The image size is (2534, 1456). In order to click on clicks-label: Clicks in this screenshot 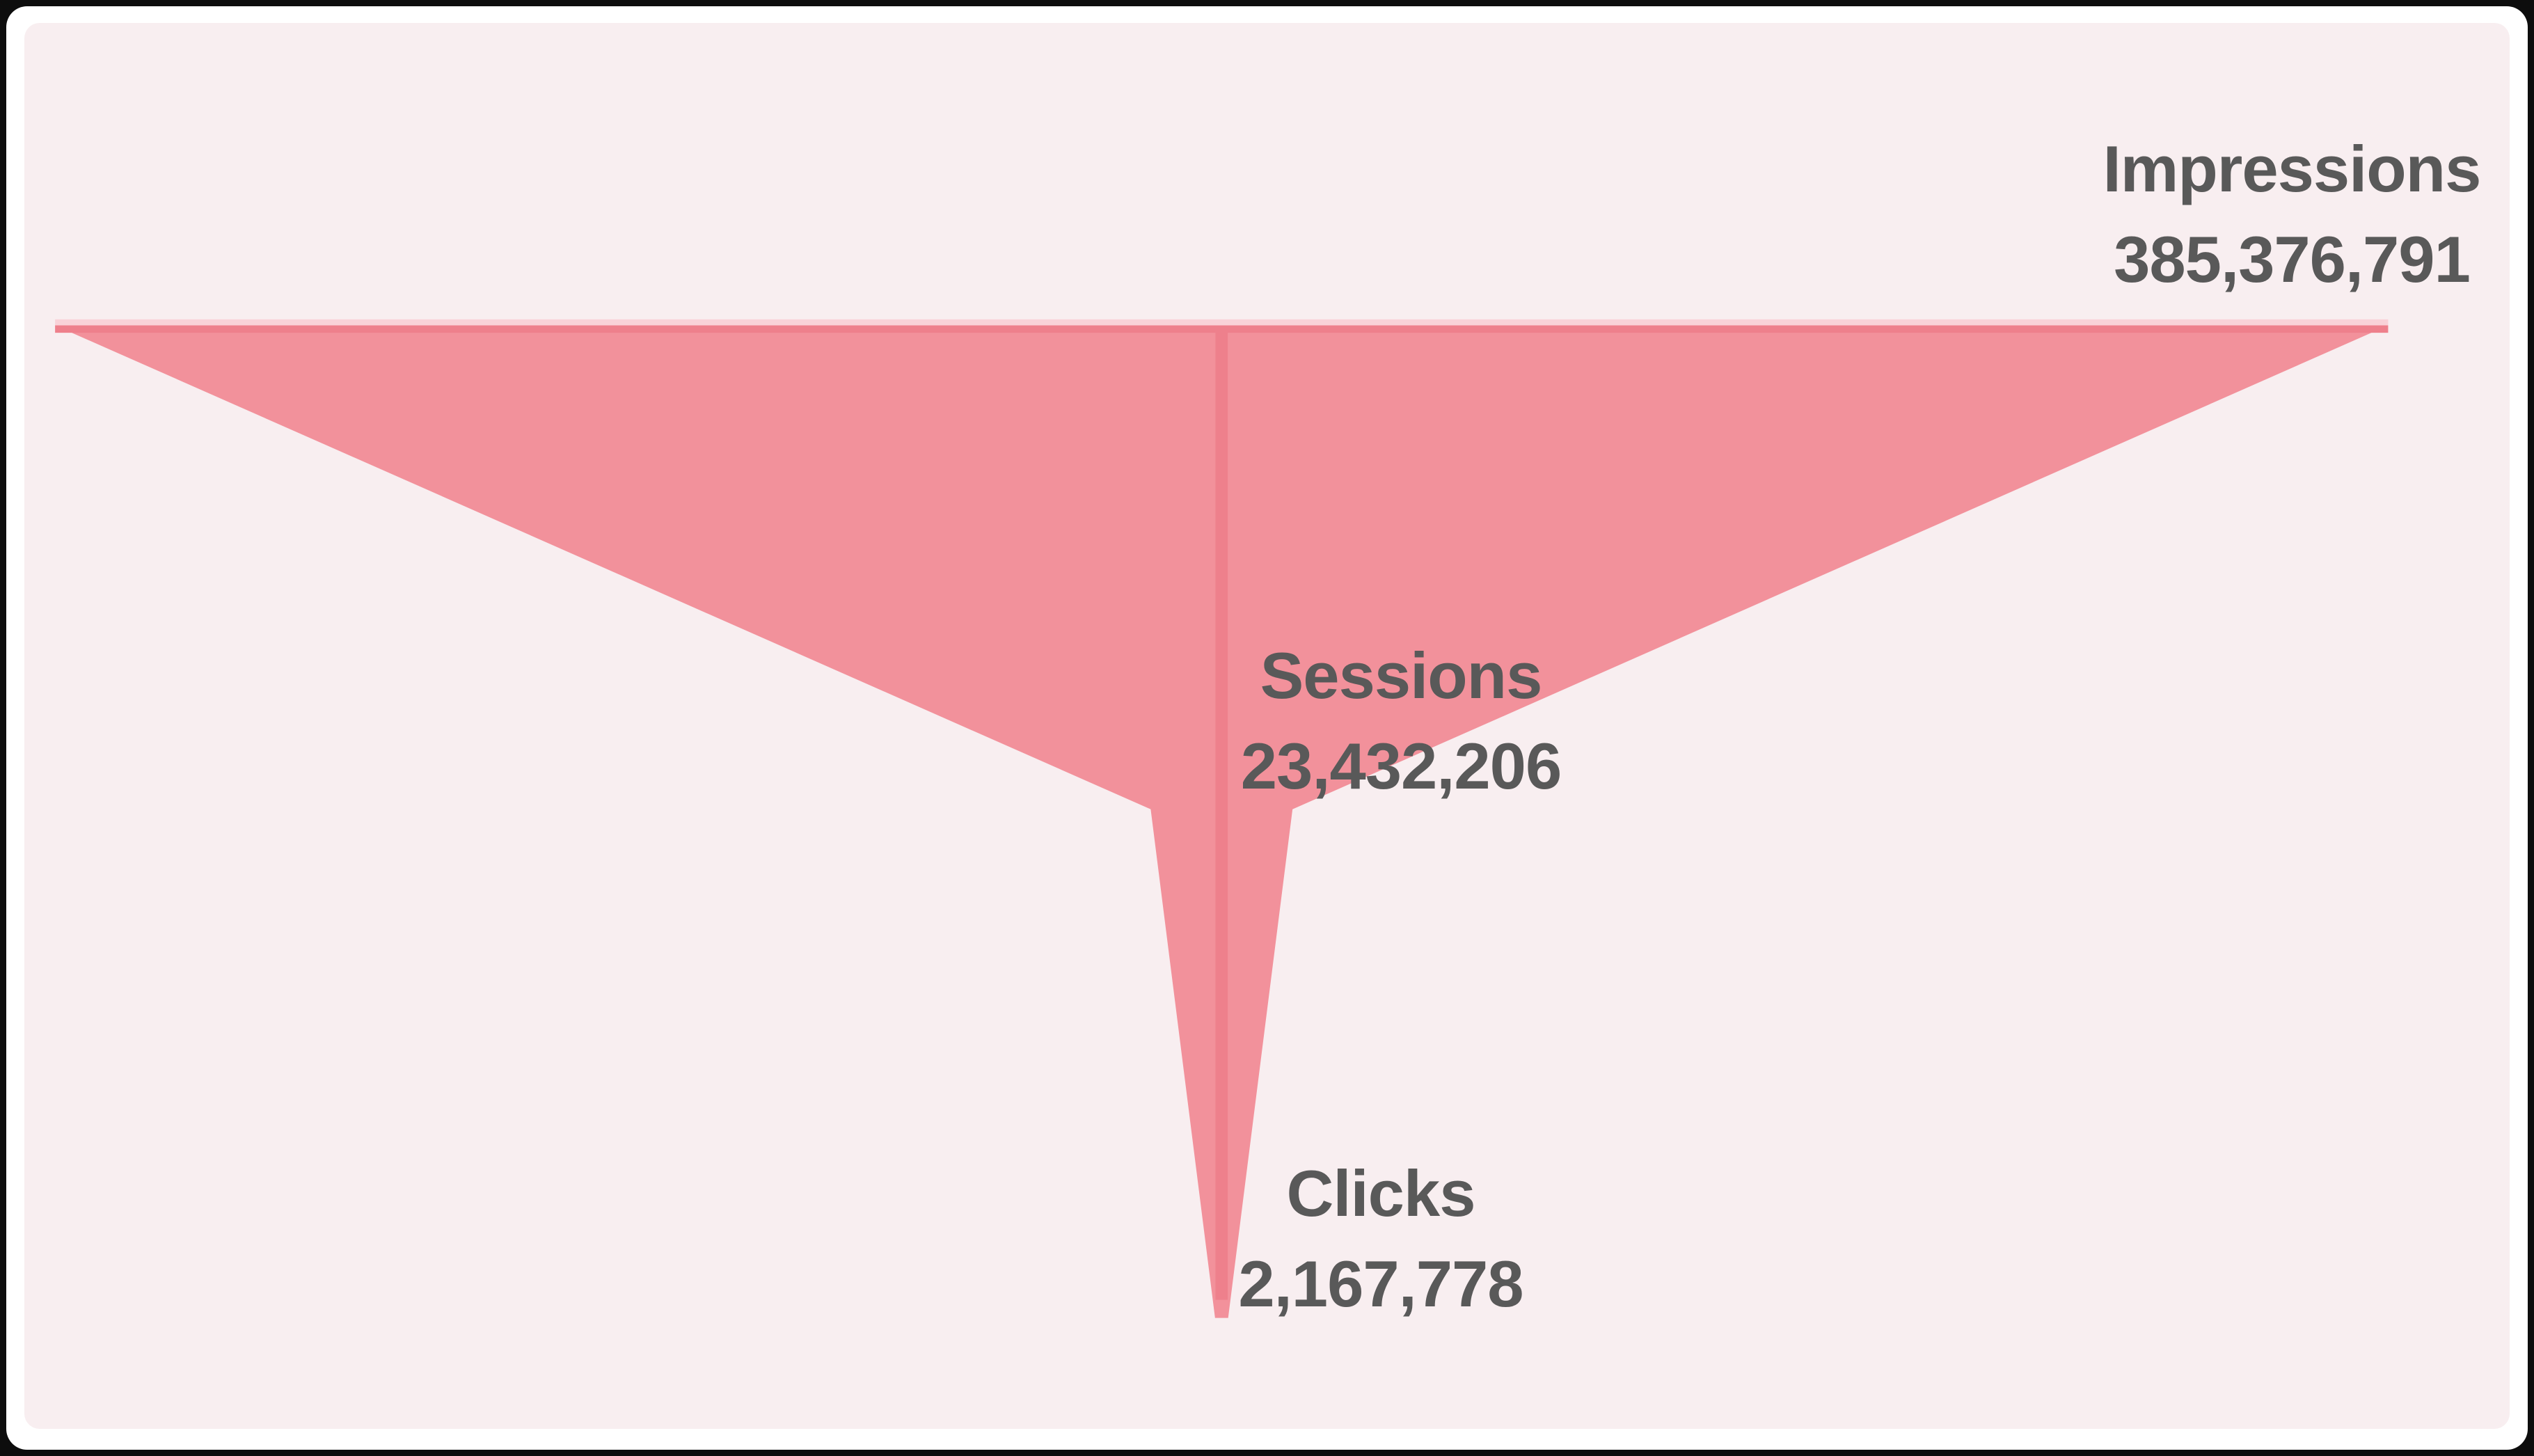, I will do `click(1381, 1194)`.